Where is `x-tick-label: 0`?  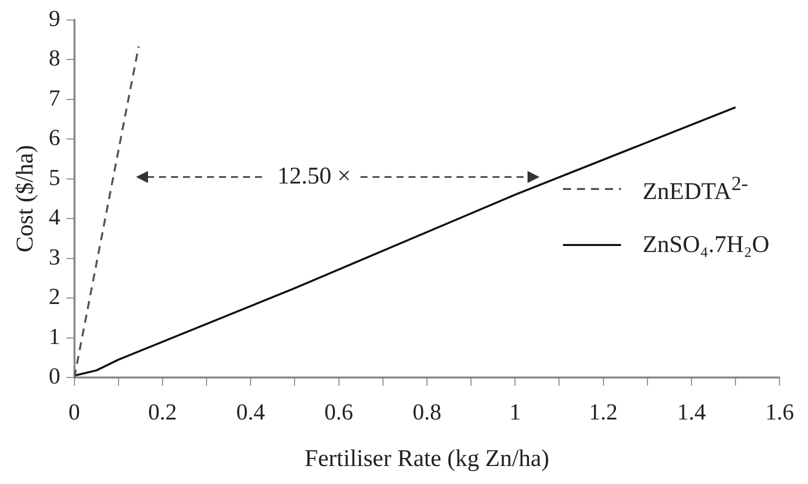
x-tick-label: 0 is located at coordinates (74, 411).